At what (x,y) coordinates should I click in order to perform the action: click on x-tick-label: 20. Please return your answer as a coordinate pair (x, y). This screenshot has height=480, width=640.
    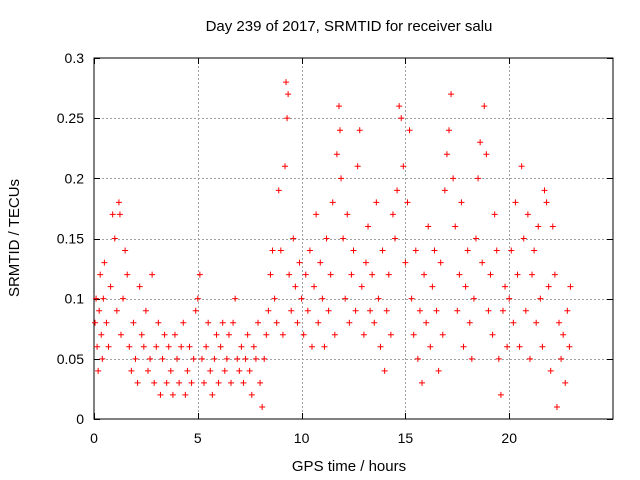
    Looking at the image, I should click on (509, 438).